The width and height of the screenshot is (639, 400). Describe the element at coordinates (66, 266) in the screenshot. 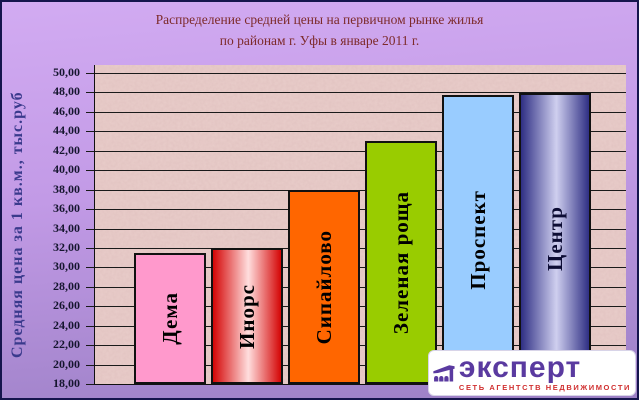

I see `y-tick-label: 30,00` at that location.